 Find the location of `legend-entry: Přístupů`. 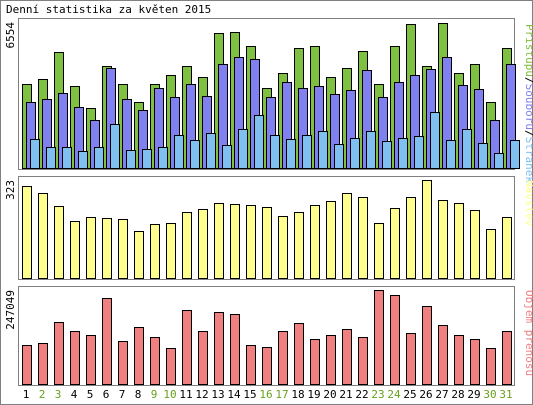

legend-entry: Přístupů is located at coordinates (528, 50).